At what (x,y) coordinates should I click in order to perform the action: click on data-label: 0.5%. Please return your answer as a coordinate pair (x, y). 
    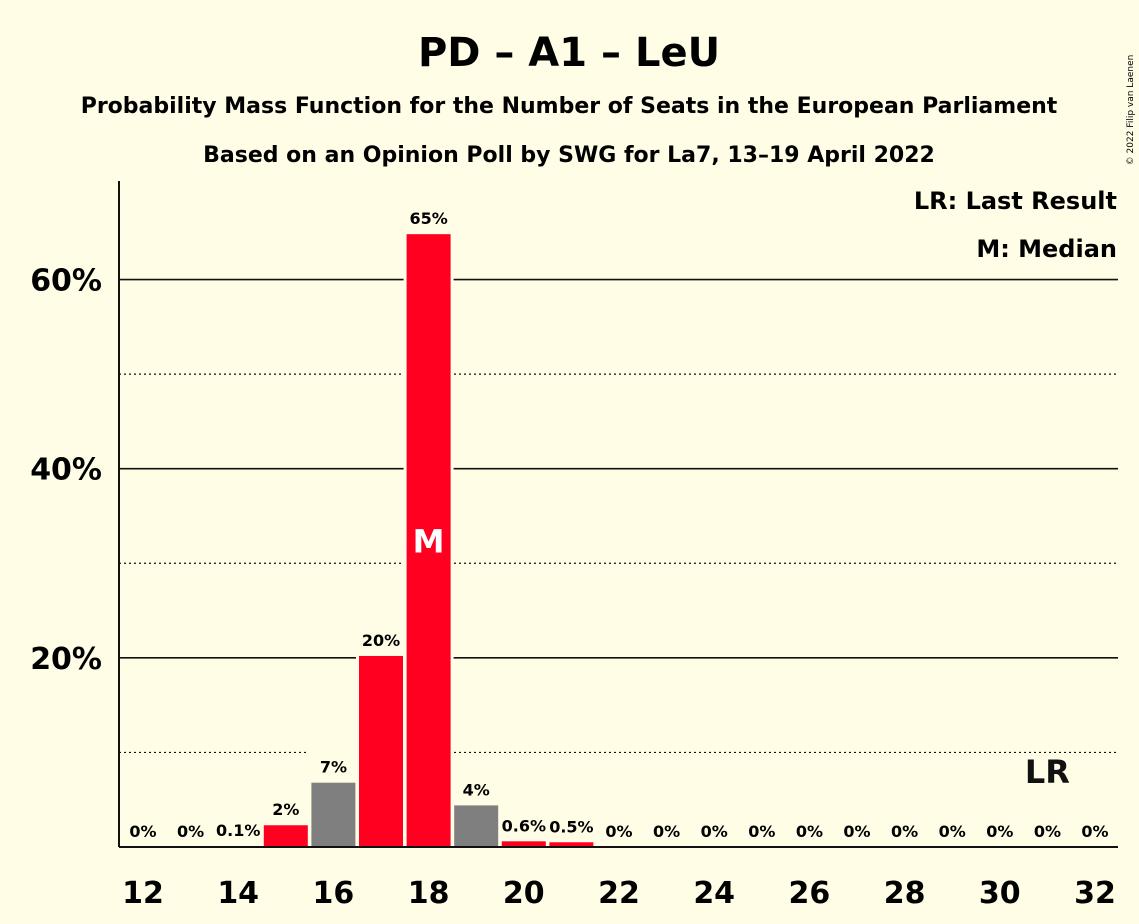
    Looking at the image, I should click on (571, 826).